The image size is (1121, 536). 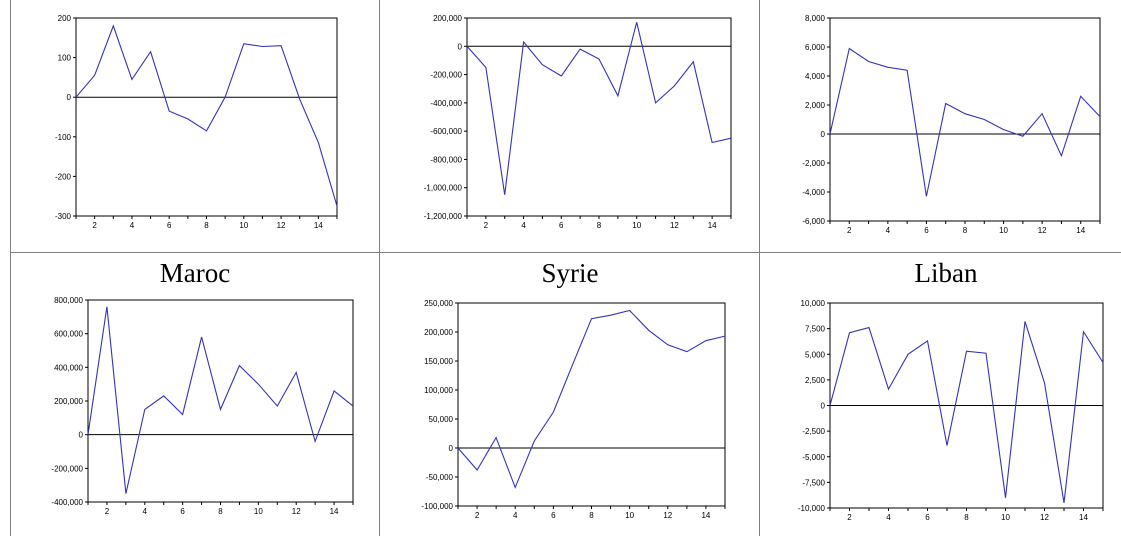 What do you see at coordinates (68, 367) in the screenshot?
I see `y-tick-label: 400,000` at bounding box center [68, 367].